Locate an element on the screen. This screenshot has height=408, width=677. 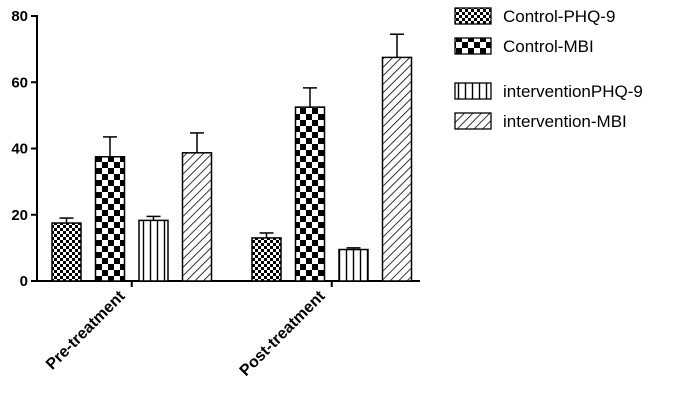
y-axis: 0 20 40 60 80 is located at coordinates (24, 149).